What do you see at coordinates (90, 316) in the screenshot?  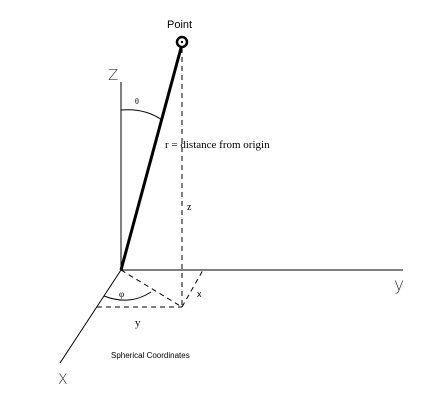 I see `x-axis` at bounding box center [90, 316].